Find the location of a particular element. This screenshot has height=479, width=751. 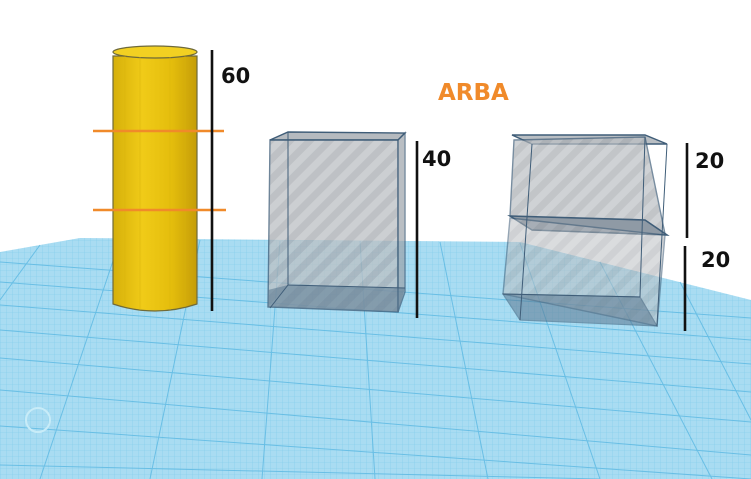

box-object is located at coordinates (337, 222).